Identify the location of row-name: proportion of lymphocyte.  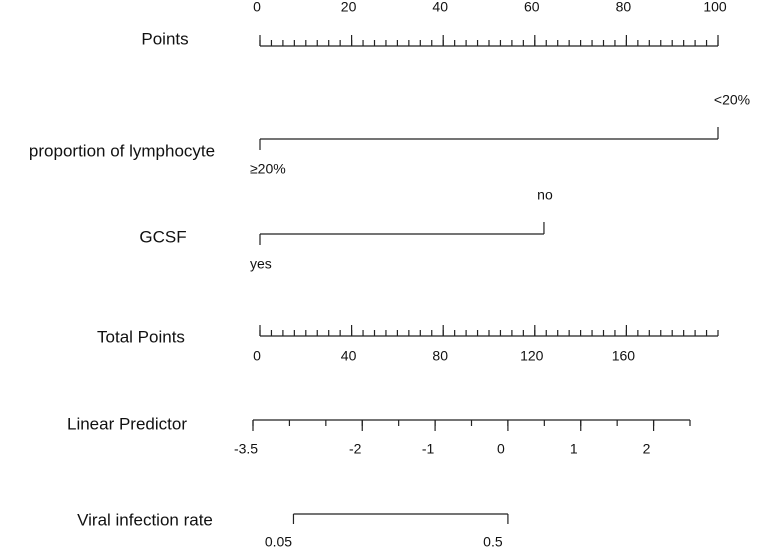
(122, 150).